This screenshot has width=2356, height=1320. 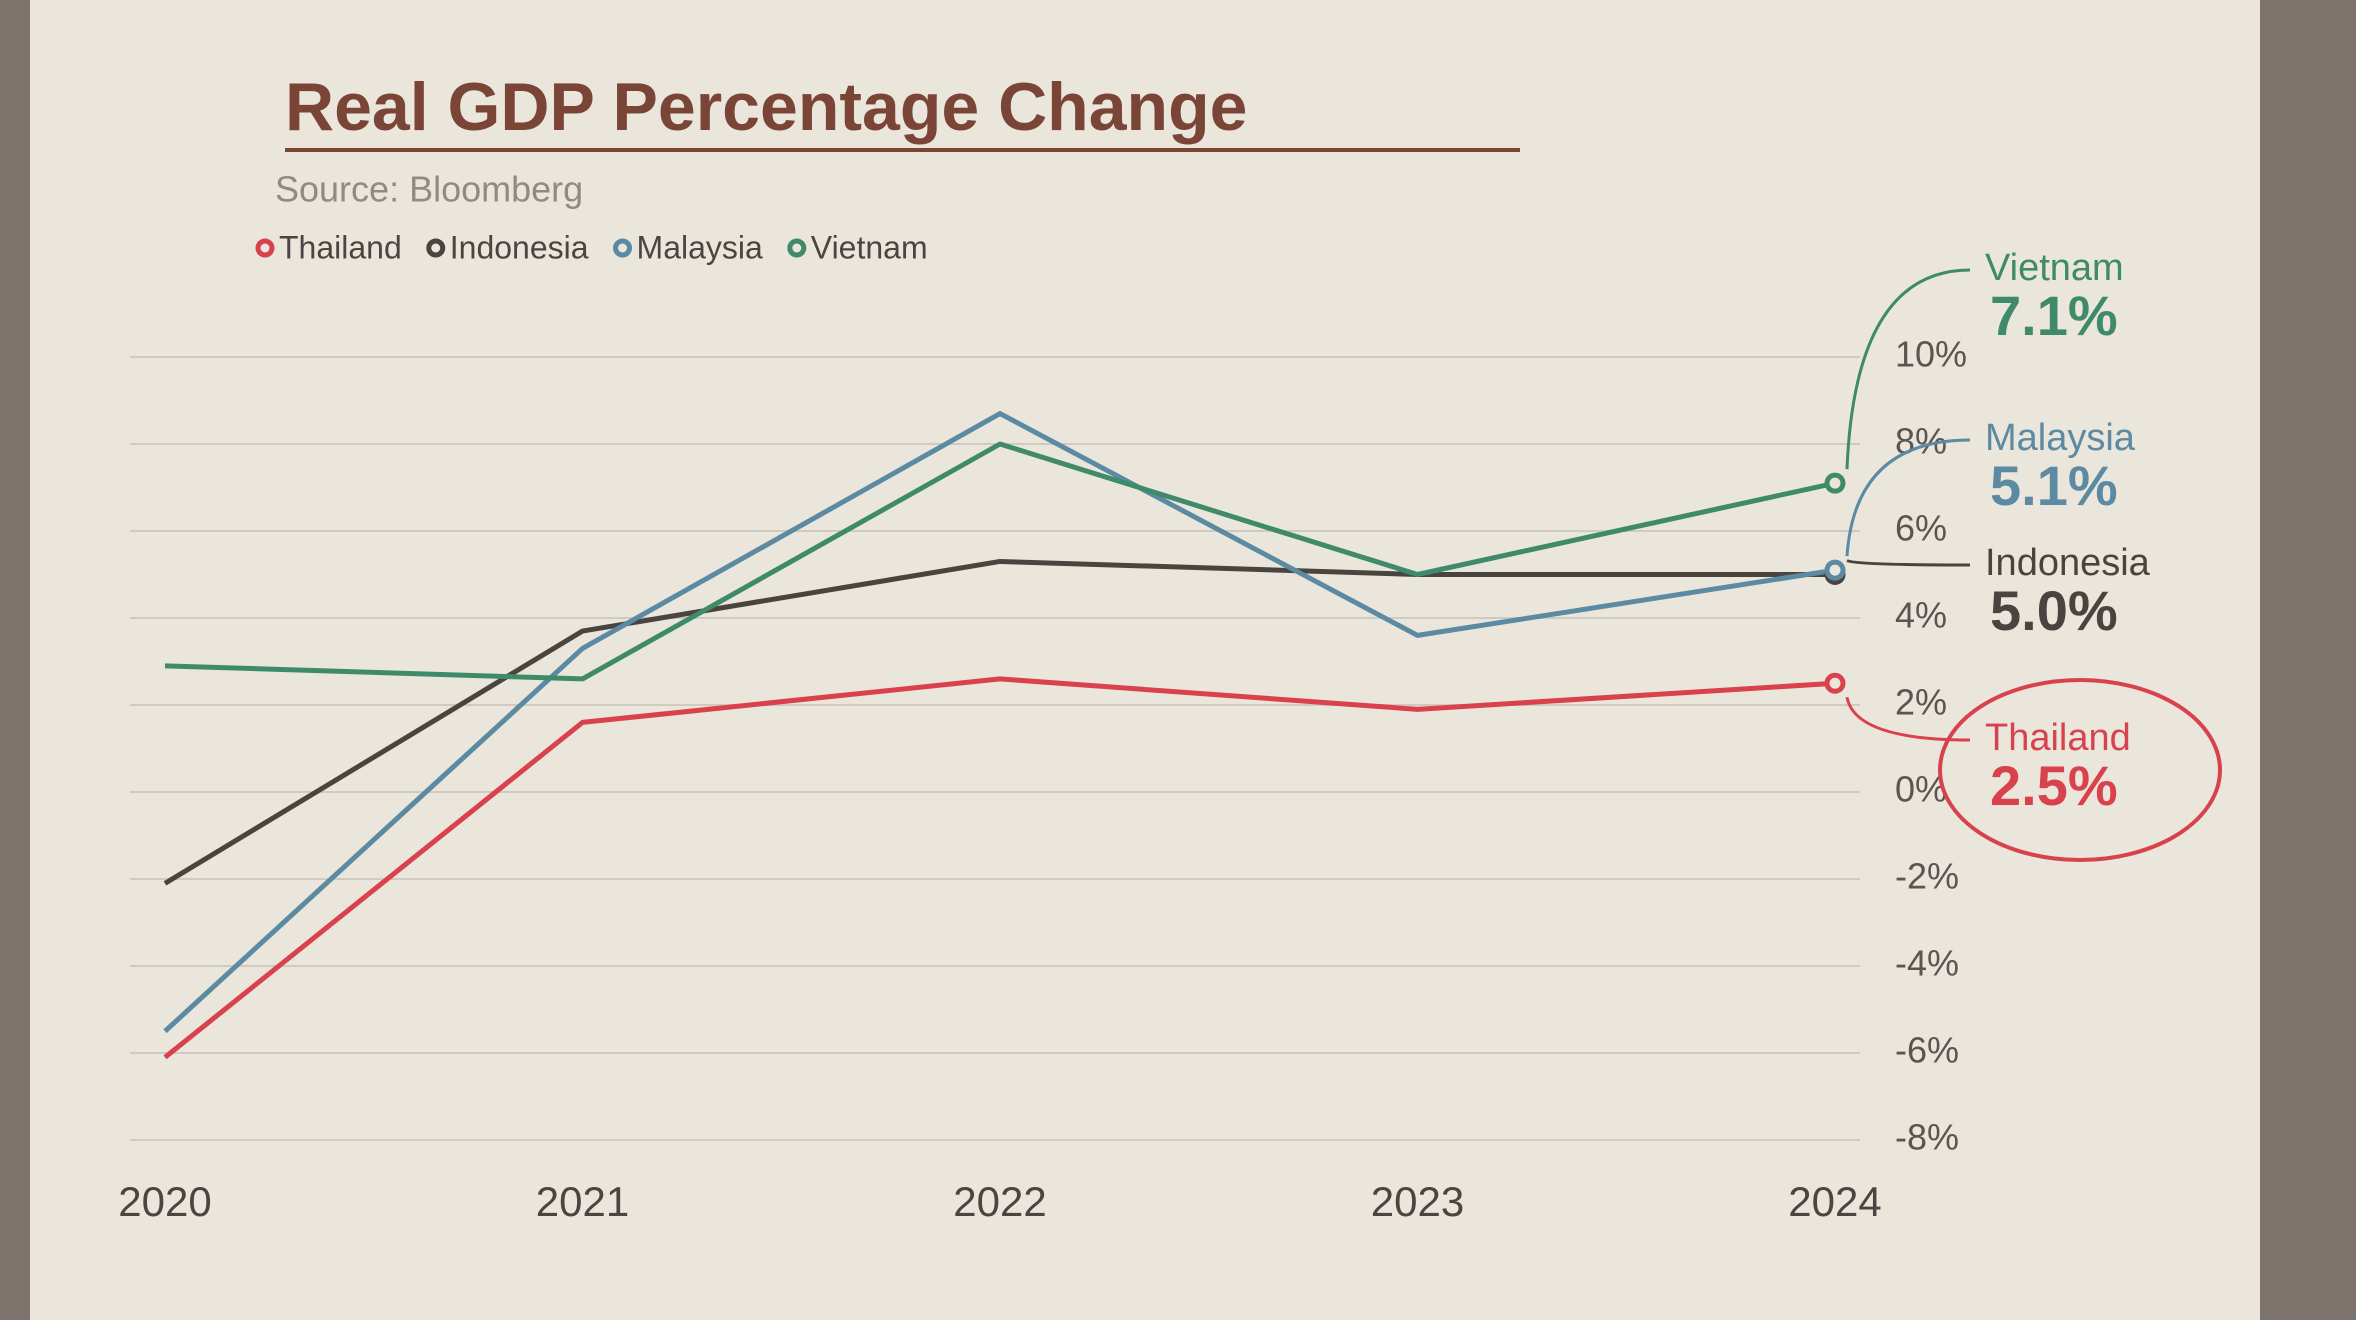 What do you see at coordinates (1921, 702) in the screenshot?
I see `y-tick-label: 2%` at bounding box center [1921, 702].